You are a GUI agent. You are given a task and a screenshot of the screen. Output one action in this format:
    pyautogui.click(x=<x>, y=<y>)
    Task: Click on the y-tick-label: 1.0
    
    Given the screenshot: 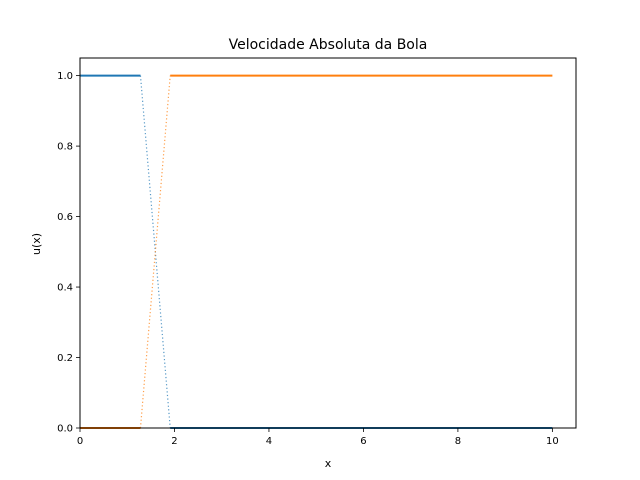 What is the action you would take?
    pyautogui.click(x=65, y=76)
    